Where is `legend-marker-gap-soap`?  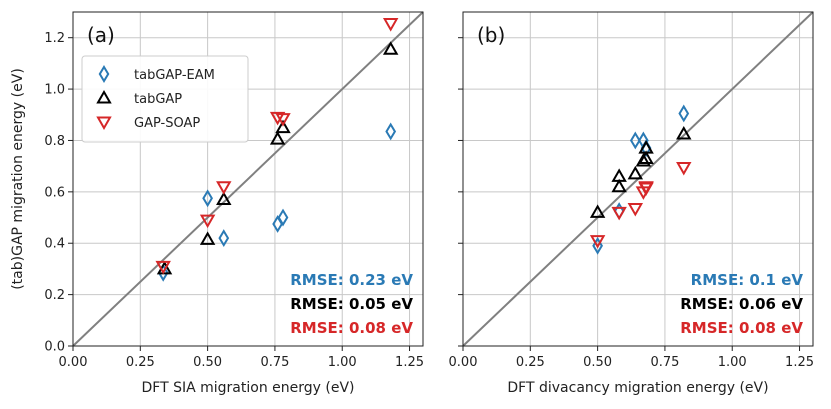 legend-marker-gap-soap is located at coordinates (104, 123).